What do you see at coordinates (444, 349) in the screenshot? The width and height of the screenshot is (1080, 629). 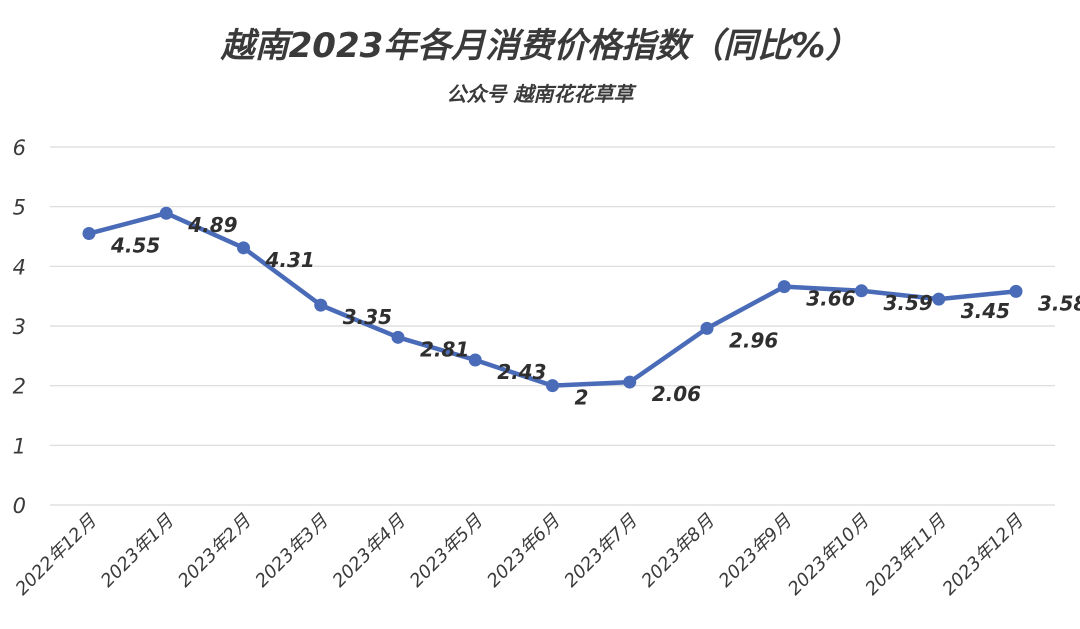 I see `data-label: 2.81` at bounding box center [444, 349].